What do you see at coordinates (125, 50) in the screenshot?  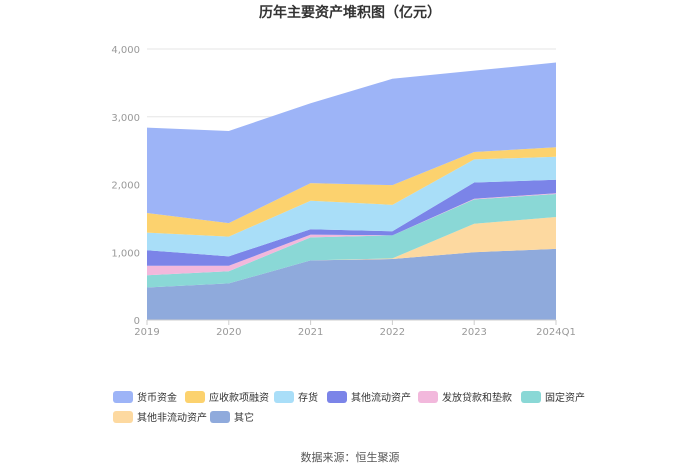 I see `y-tick-label: 4,000` at bounding box center [125, 50].